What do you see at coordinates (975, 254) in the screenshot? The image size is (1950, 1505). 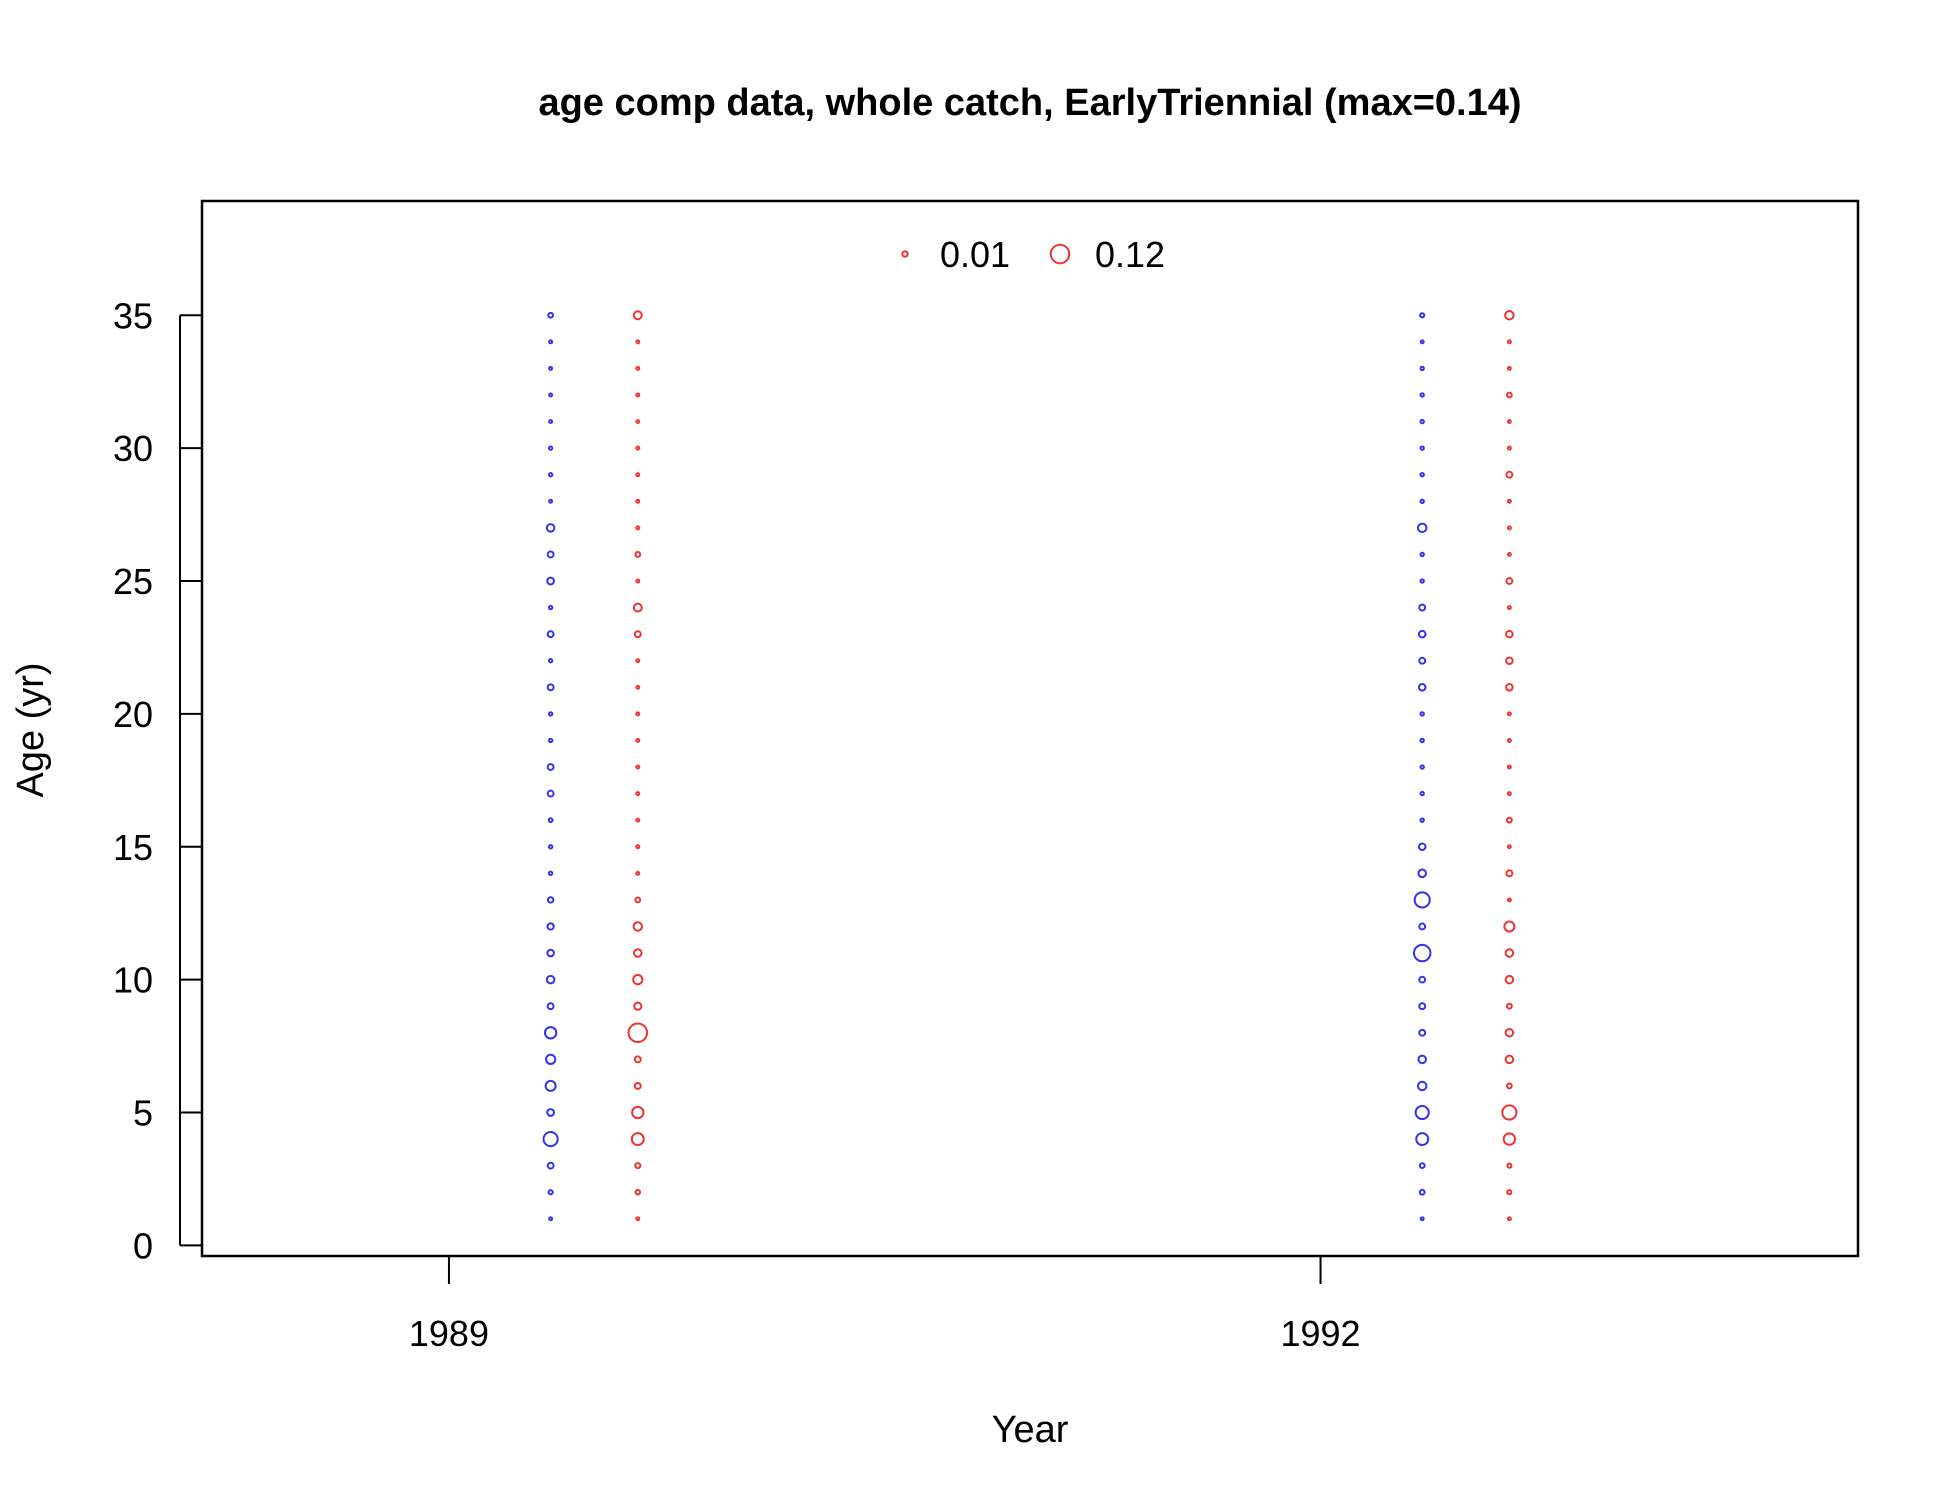 I see `legend-label: 0.01` at bounding box center [975, 254].